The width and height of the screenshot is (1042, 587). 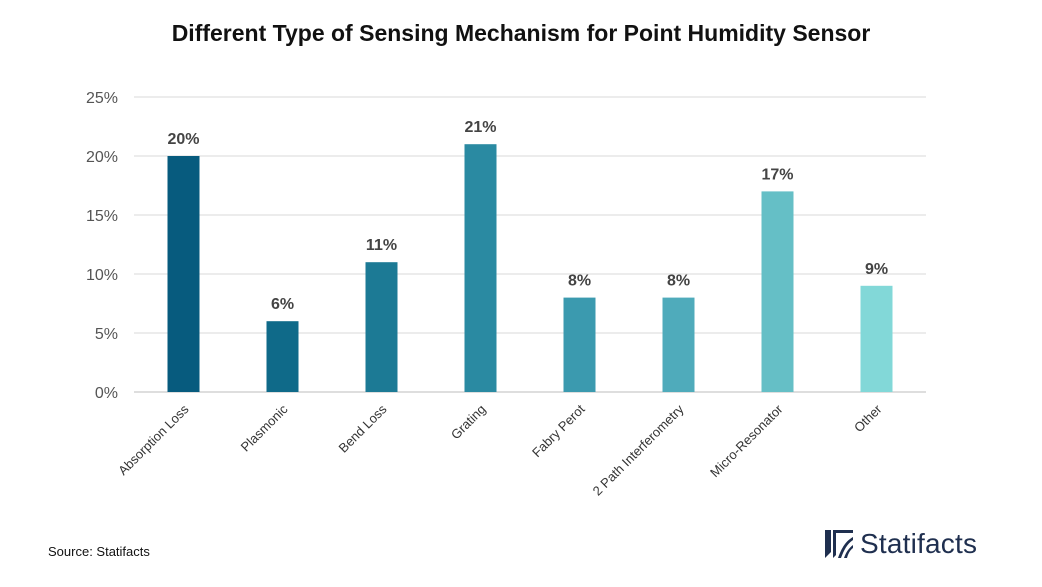 I want to click on data-label: 20%, so click(x=183, y=139).